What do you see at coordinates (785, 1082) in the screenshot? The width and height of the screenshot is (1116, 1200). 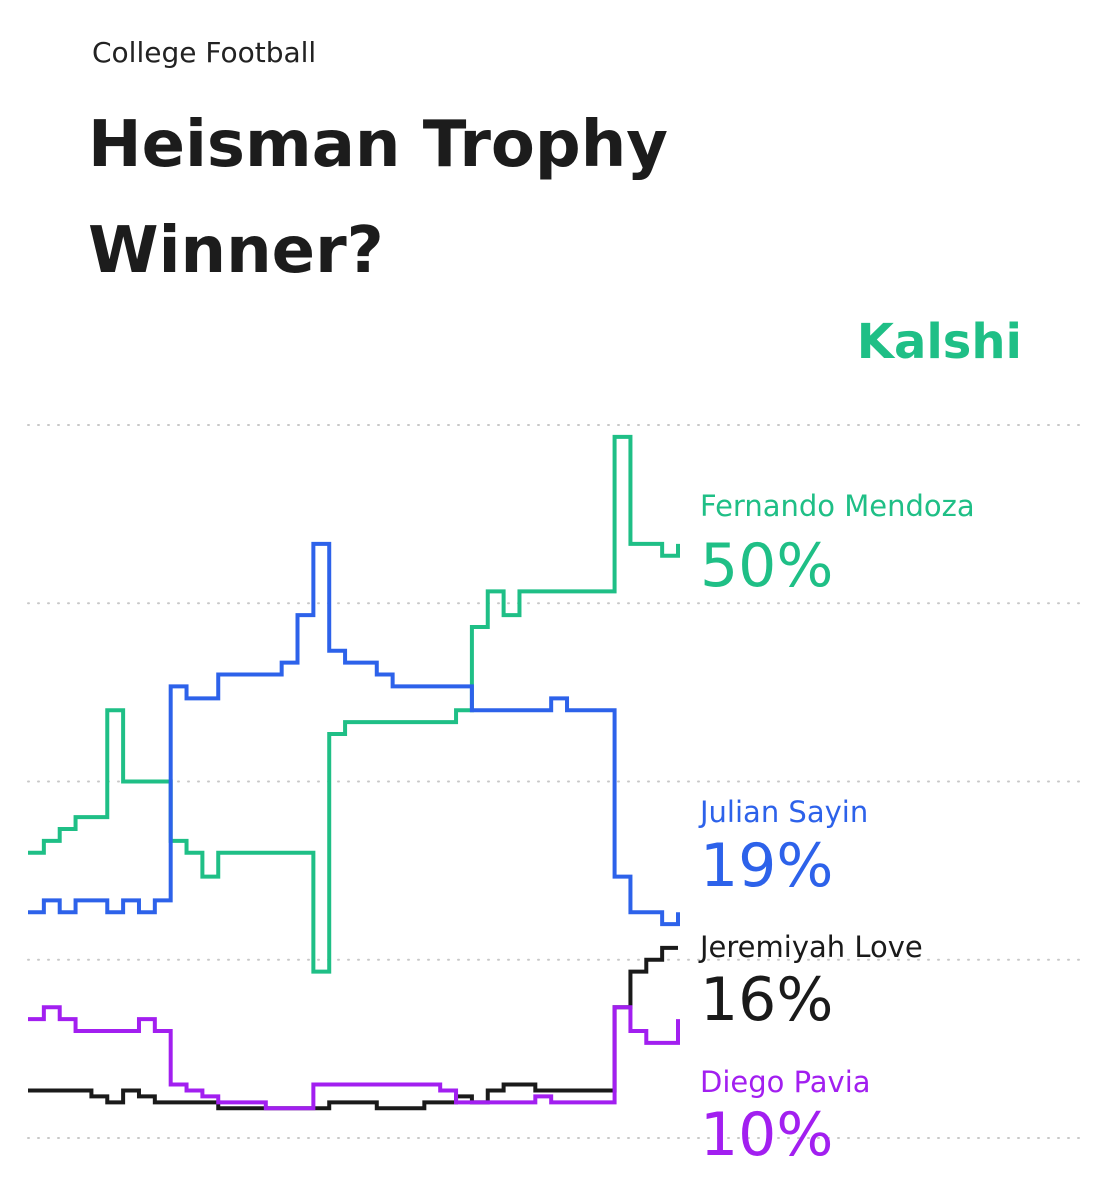 I see `legend-label: Diego Pavia` at bounding box center [785, 1082].